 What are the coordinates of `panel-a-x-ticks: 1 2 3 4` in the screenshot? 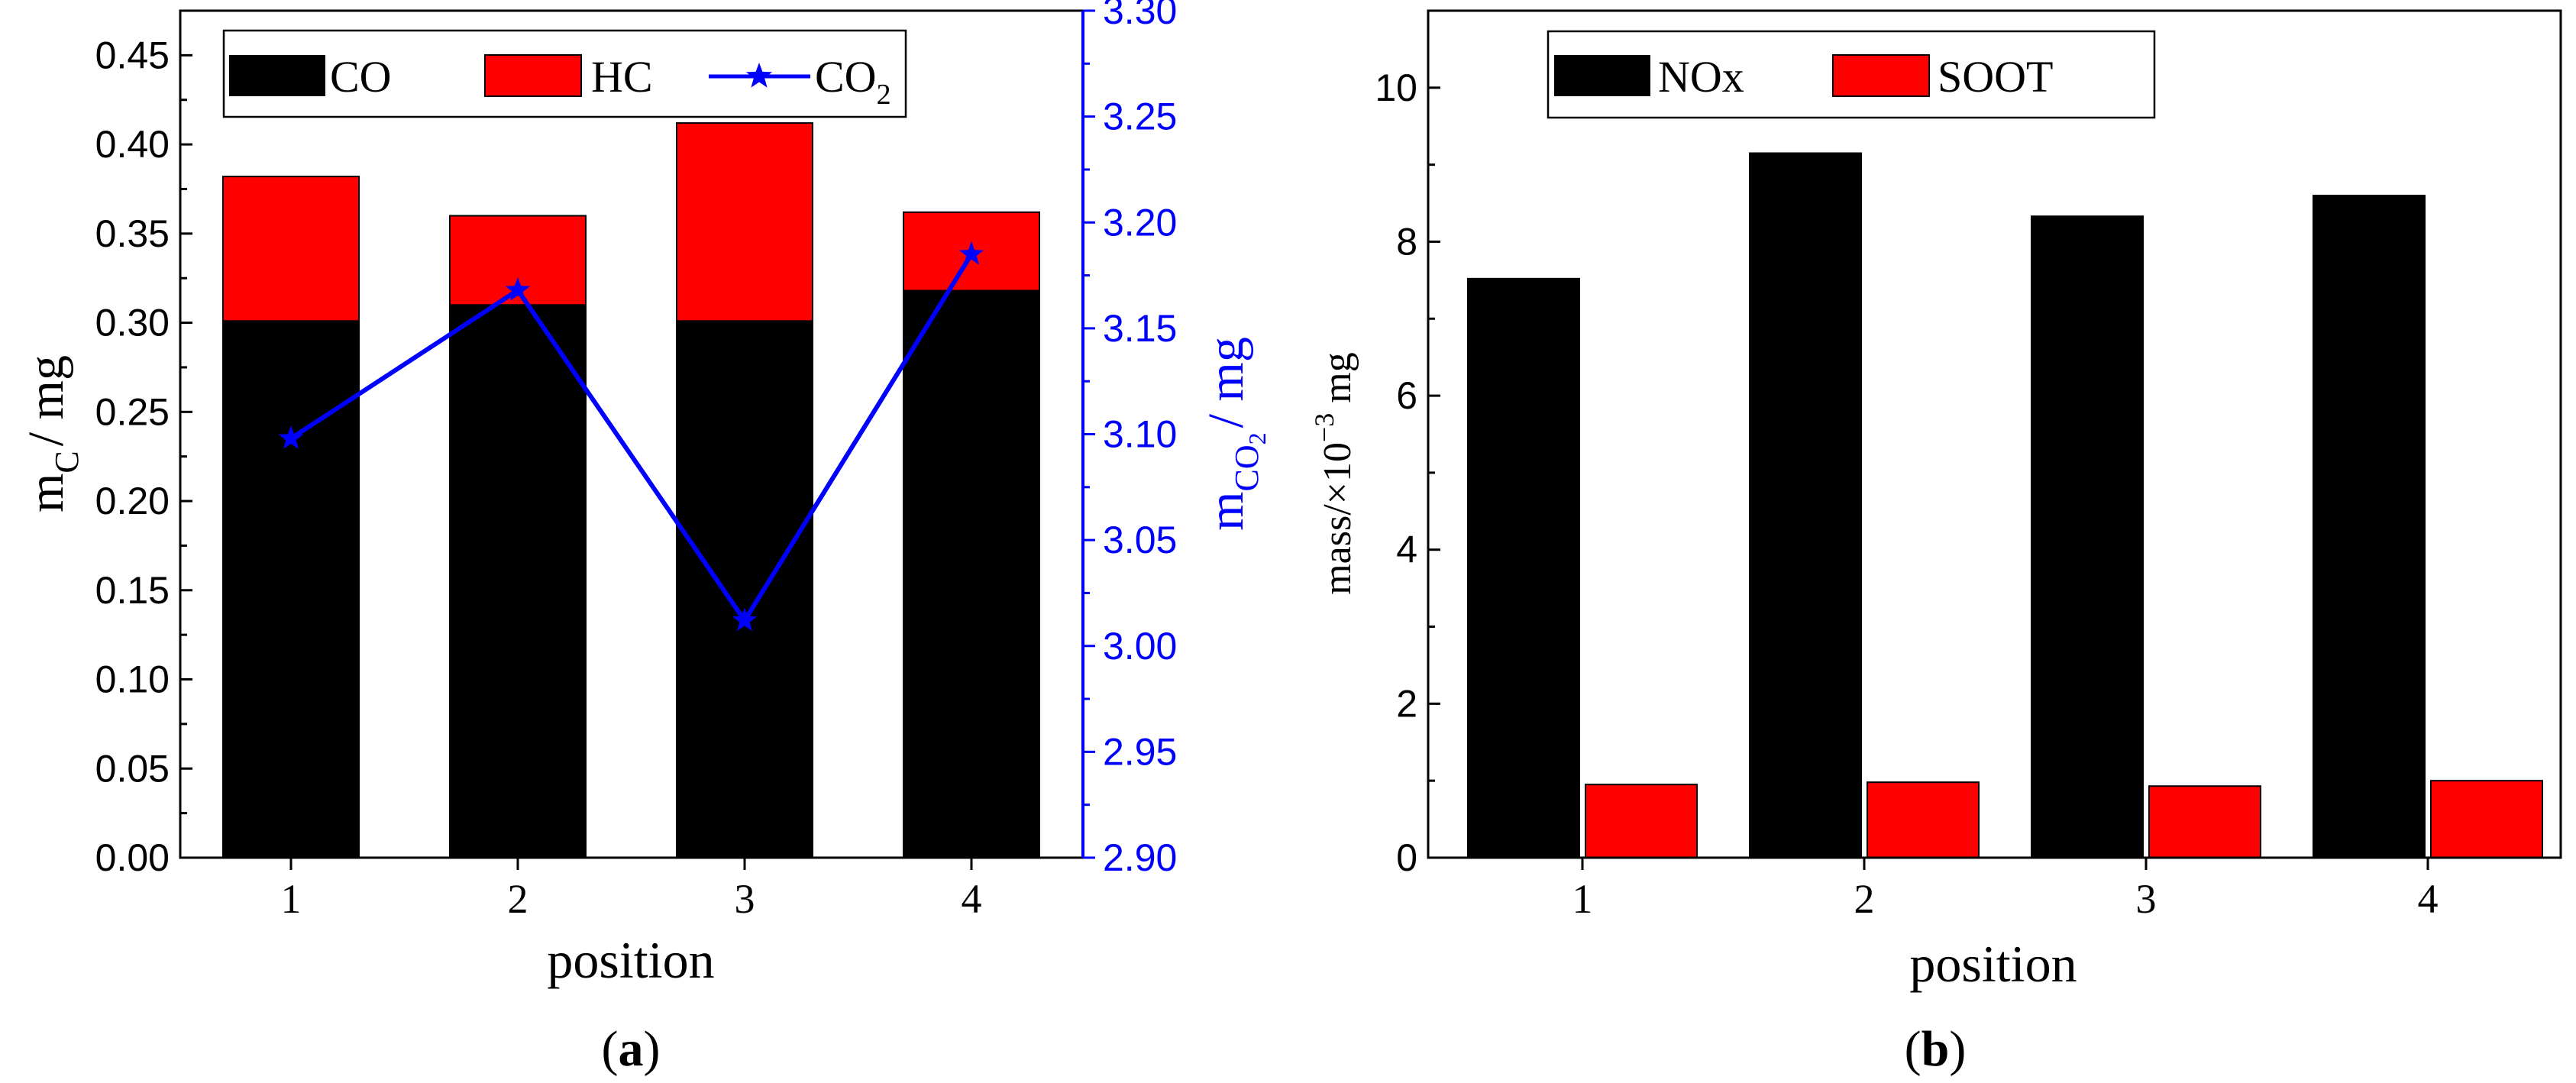 It's located at (631, 890).